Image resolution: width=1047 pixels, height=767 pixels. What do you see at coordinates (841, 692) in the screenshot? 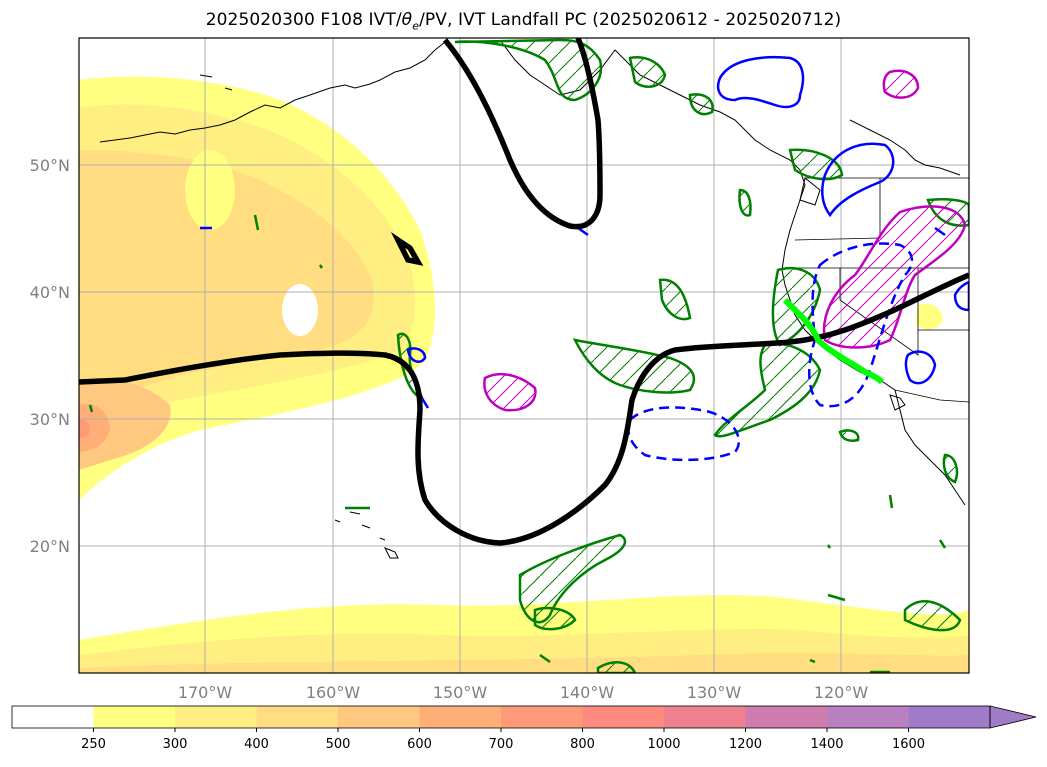
I see `lon-label-120: 120°W` at bounding box center [841, 692].